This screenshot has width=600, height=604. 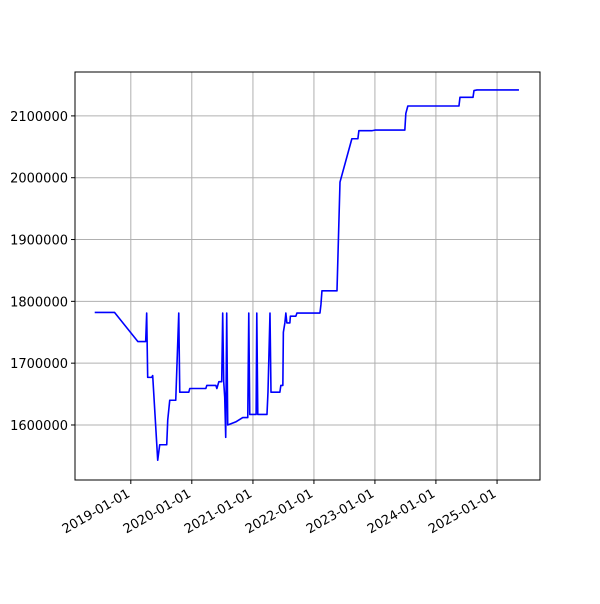 What do you see at coordinates (39, 179) in the screenshot?
I see `y-tick-label: 2000000` at bounding box center [39, 179].